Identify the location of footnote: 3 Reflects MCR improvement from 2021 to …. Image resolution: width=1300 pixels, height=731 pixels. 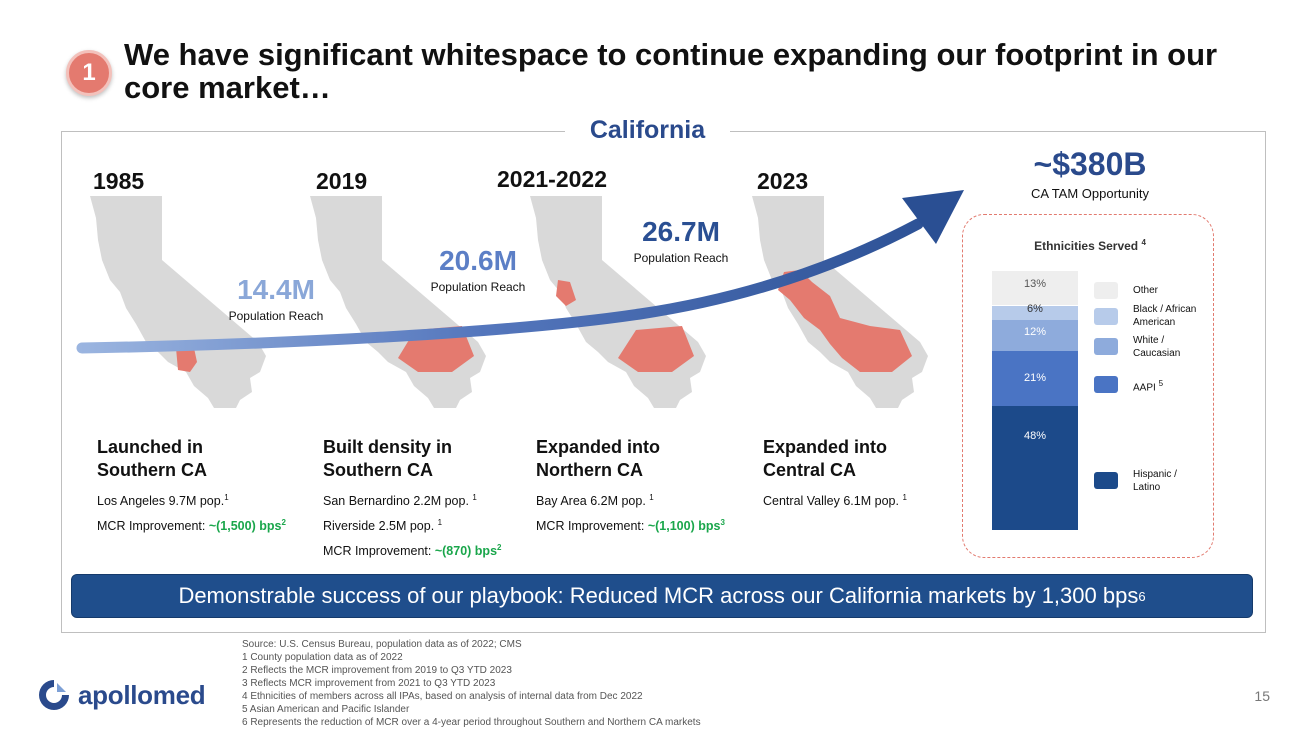
(369, 683).